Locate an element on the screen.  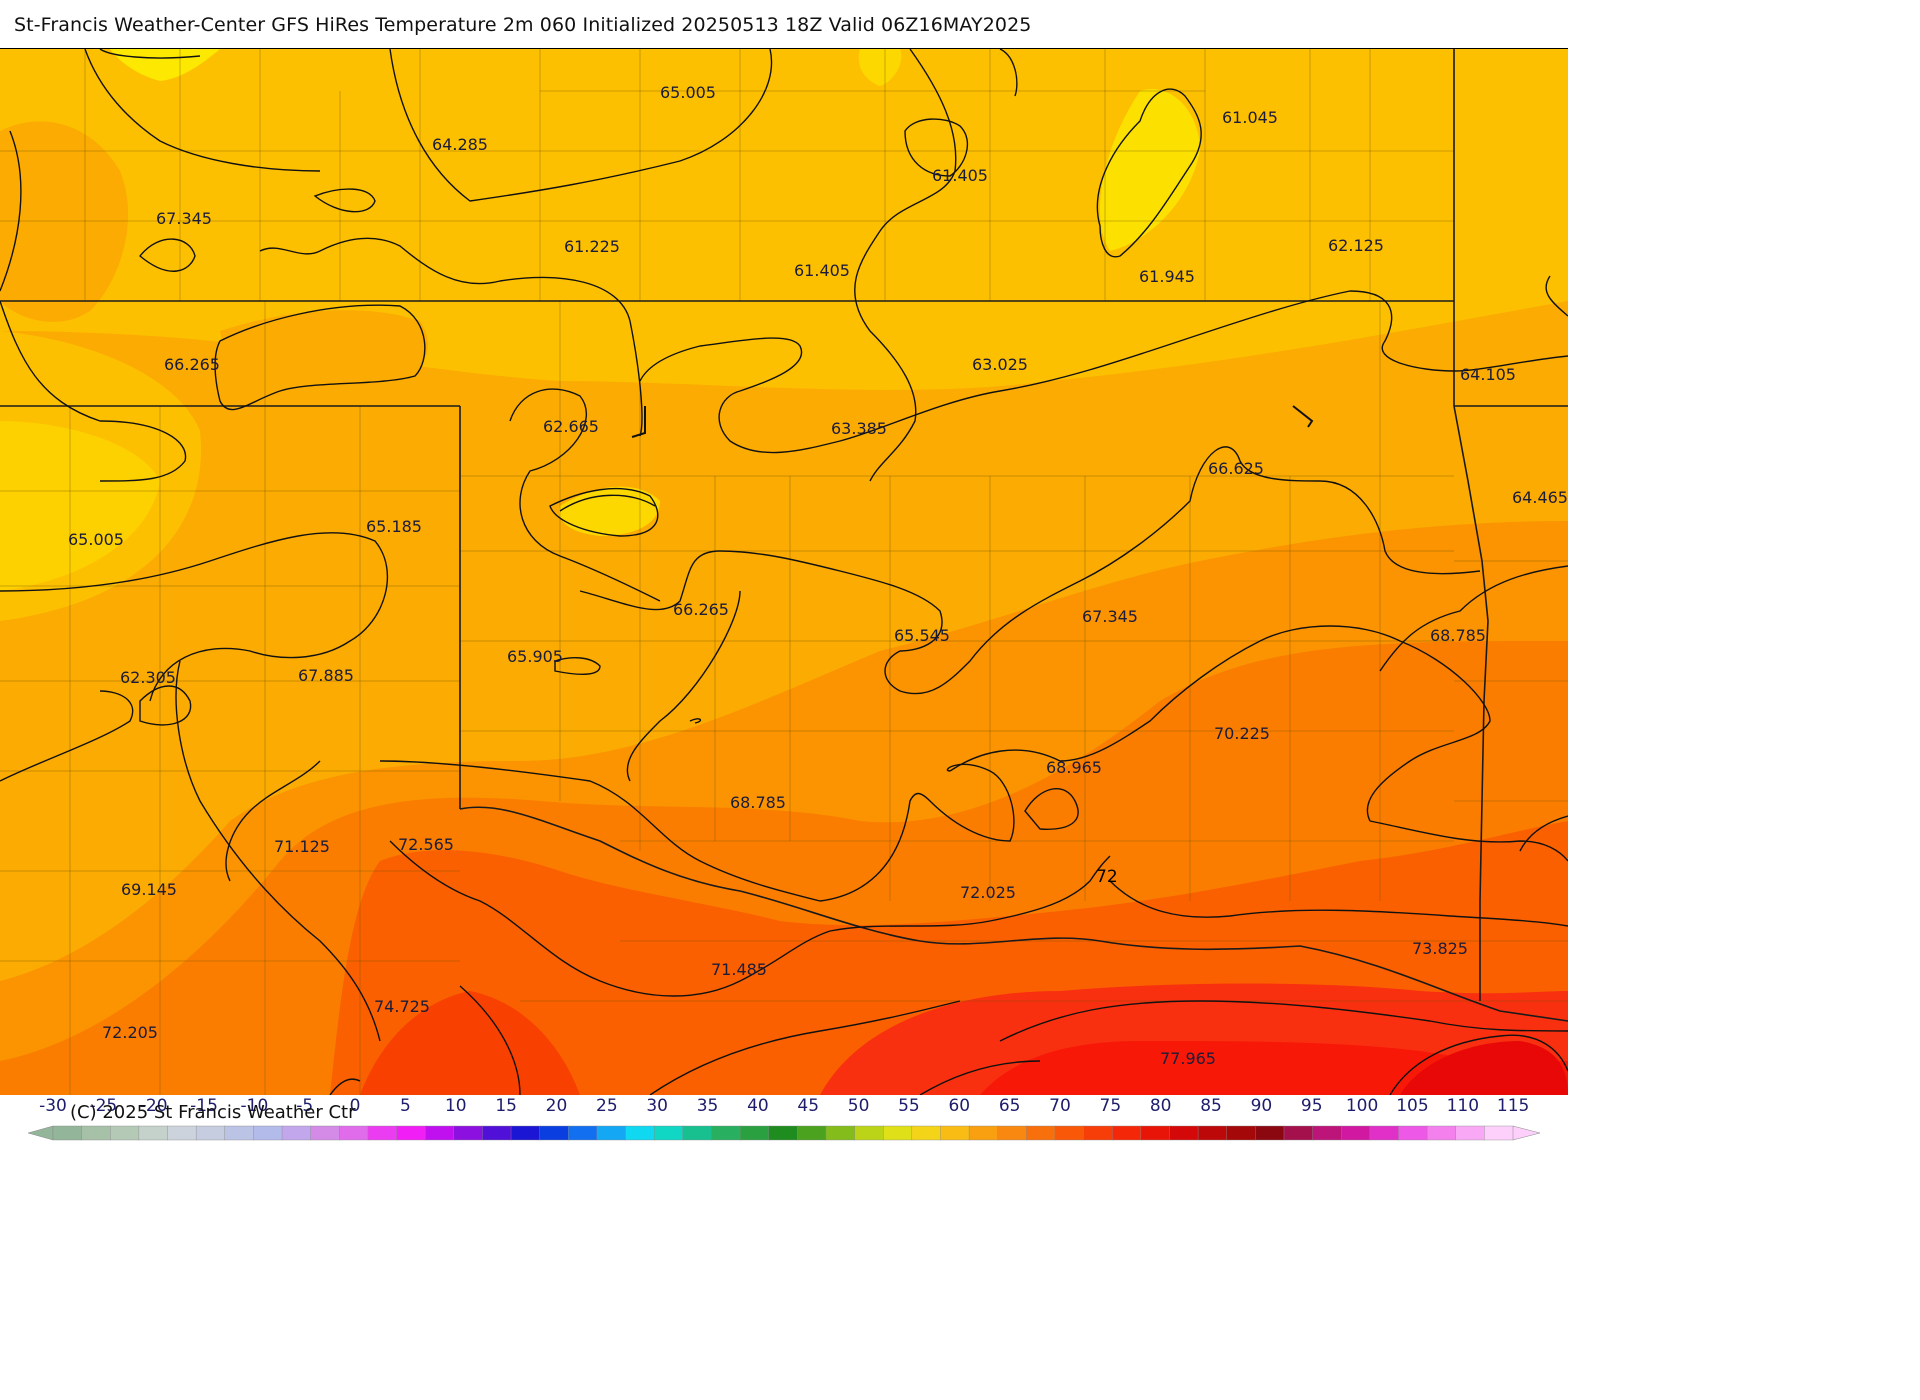
colorbar-tick-label: 115 is located at coordinates (1513, 1106).